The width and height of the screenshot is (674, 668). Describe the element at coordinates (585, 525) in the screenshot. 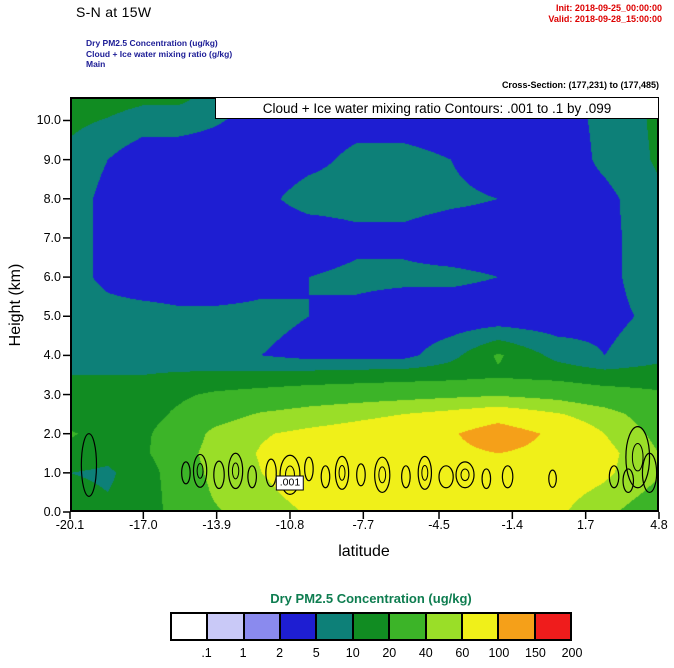

I see `x-tick-label: 1.7` at that location.